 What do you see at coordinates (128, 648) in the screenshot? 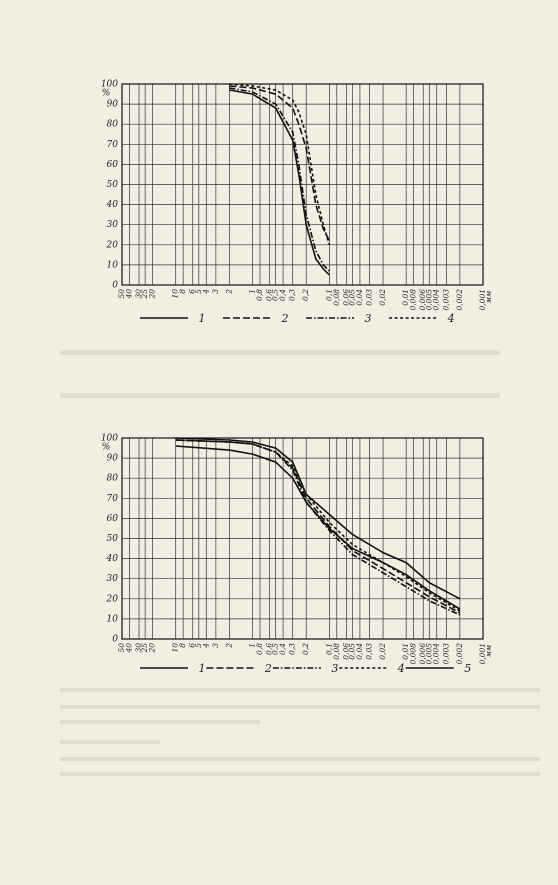
I see `x-tick-label: 40` at bounding box center [128, 648].